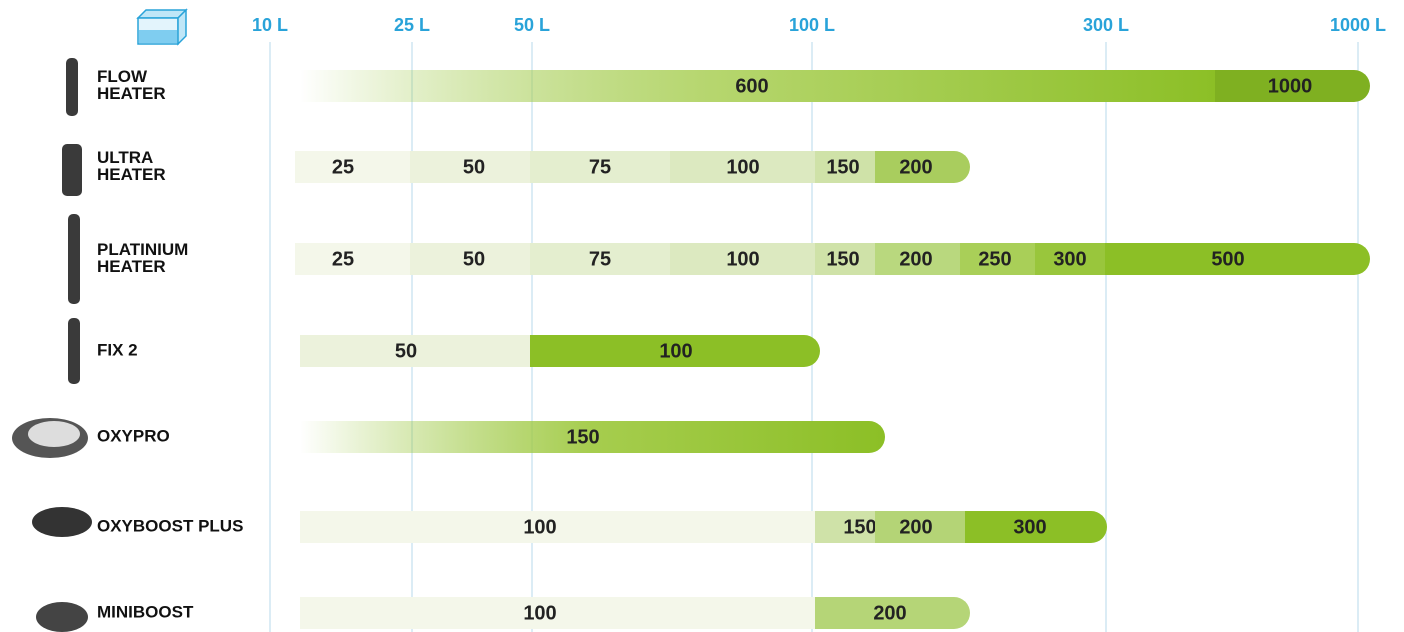 The height and width of the screenshot is (632, 1404). Describe the element at coordinates (532, 25) in the screenshot. I see `axis-label: 50 L` at that location.